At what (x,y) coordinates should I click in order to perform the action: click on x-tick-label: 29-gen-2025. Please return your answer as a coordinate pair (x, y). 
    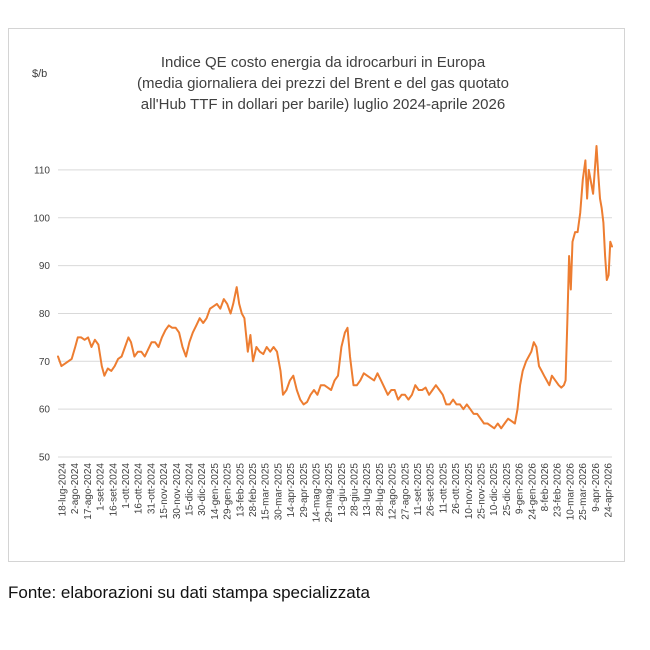
    Looking at the image, I should click on (228, 491).